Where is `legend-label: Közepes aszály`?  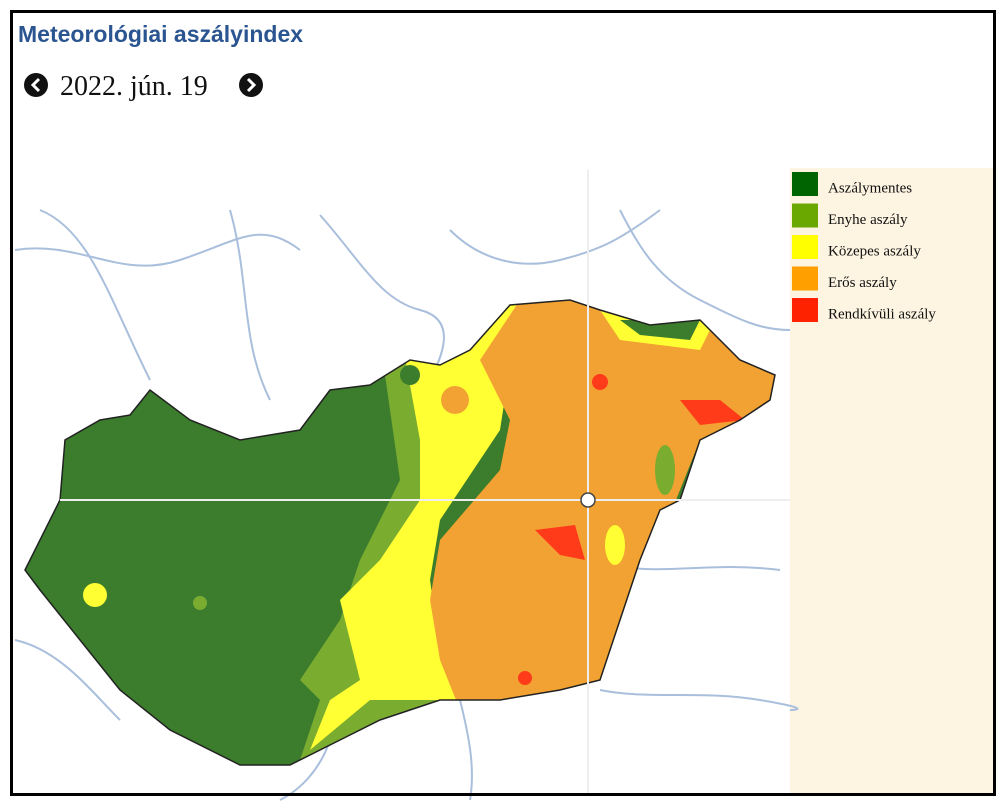
legend-label: Közepes aszály is located at coordinates (874, 251).